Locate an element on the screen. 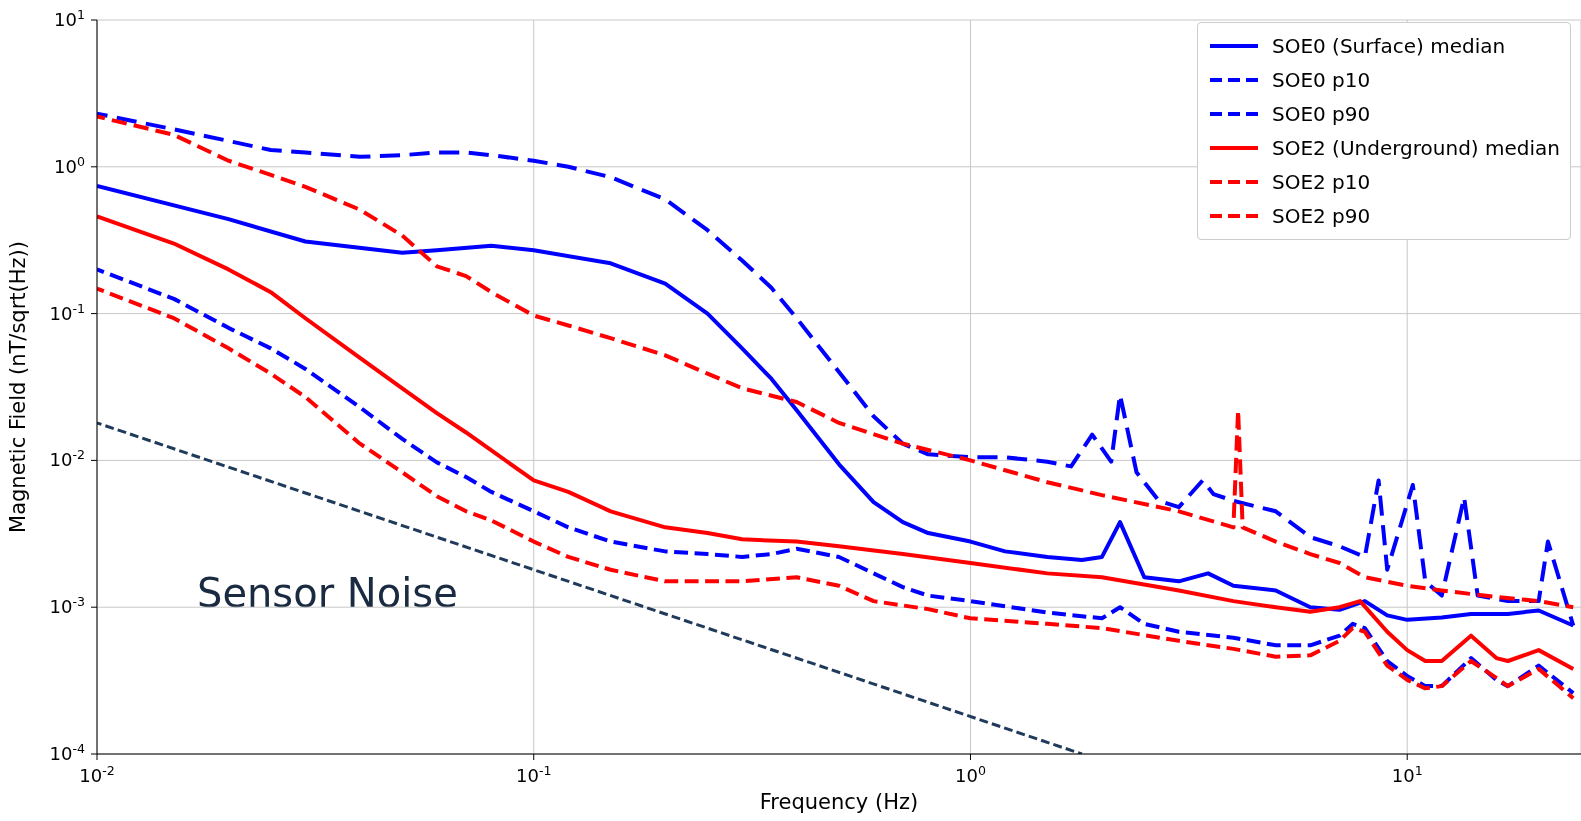  x-tick-label: 10$^{-1}$ is located at coordinates (534, 774).